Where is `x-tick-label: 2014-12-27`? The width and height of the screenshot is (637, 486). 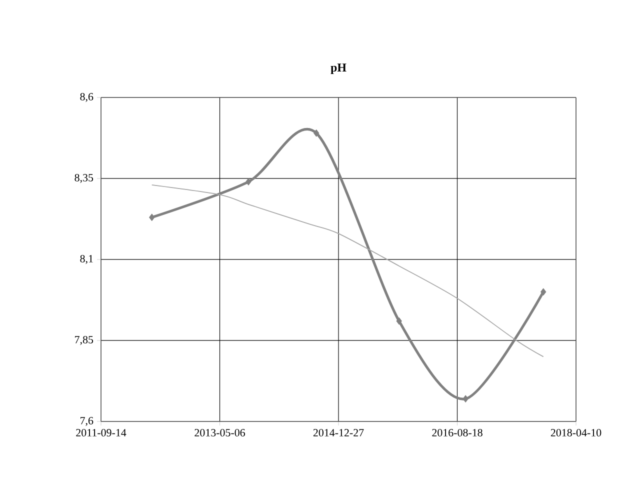 x-tick-label: 2014-12-27 is located at coordinates (338, 432).